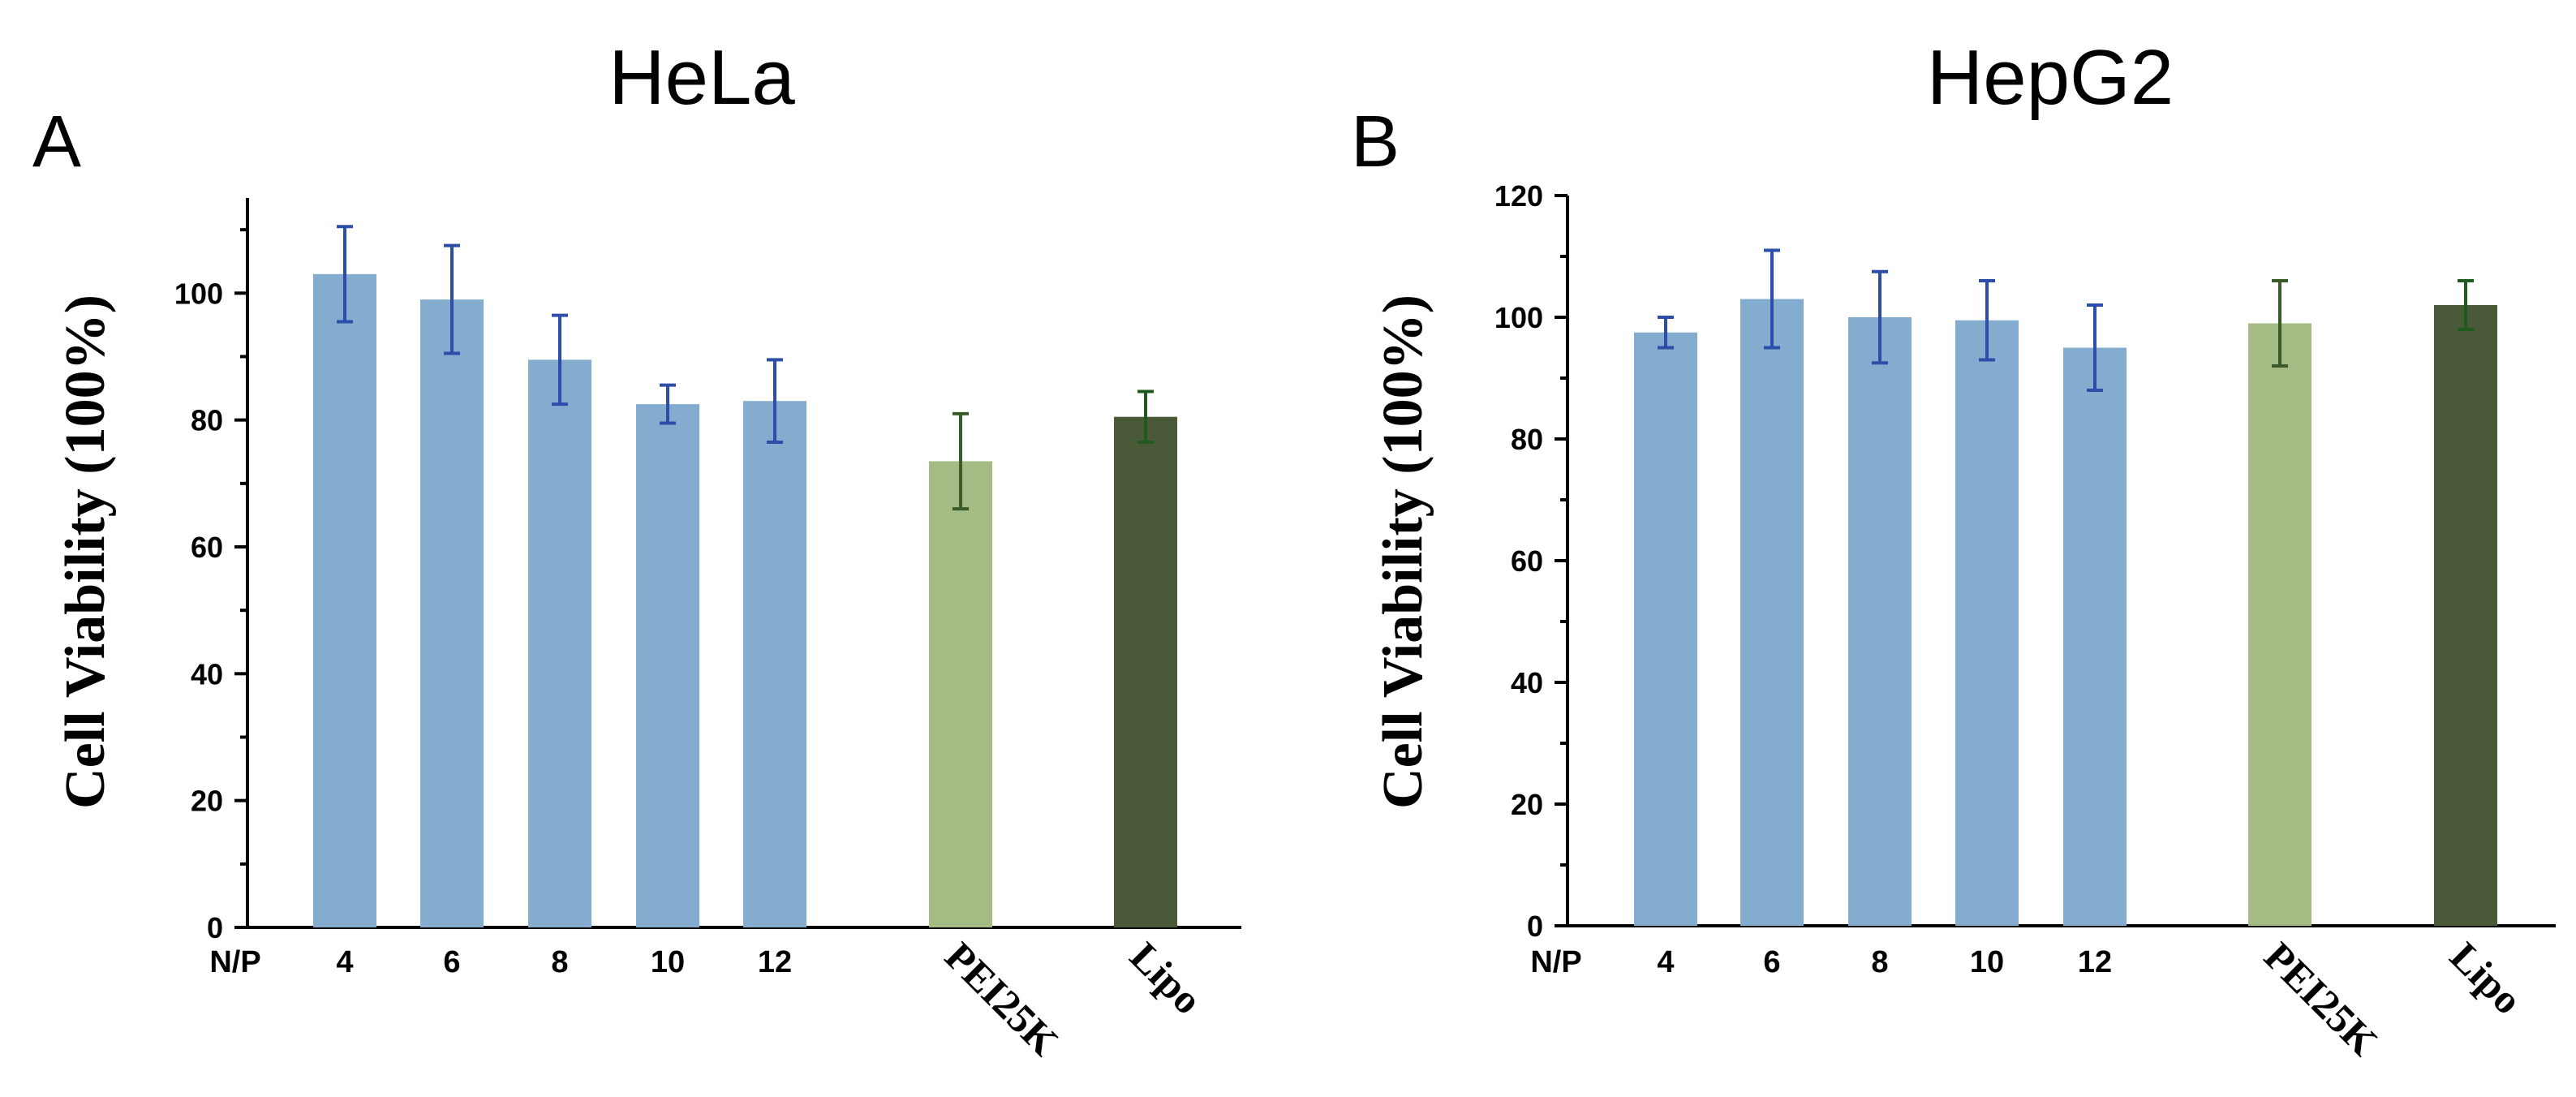  Describe the element at coordinates (2050, 77) in the screenshot. I see `chart-title: HepG2` at that location.